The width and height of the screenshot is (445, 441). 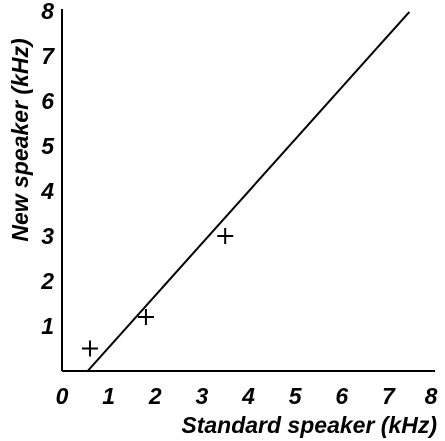 I want to click on y-tick-labels: 1 2 3 4 5 6 7 8, so click(x=47, y=169).